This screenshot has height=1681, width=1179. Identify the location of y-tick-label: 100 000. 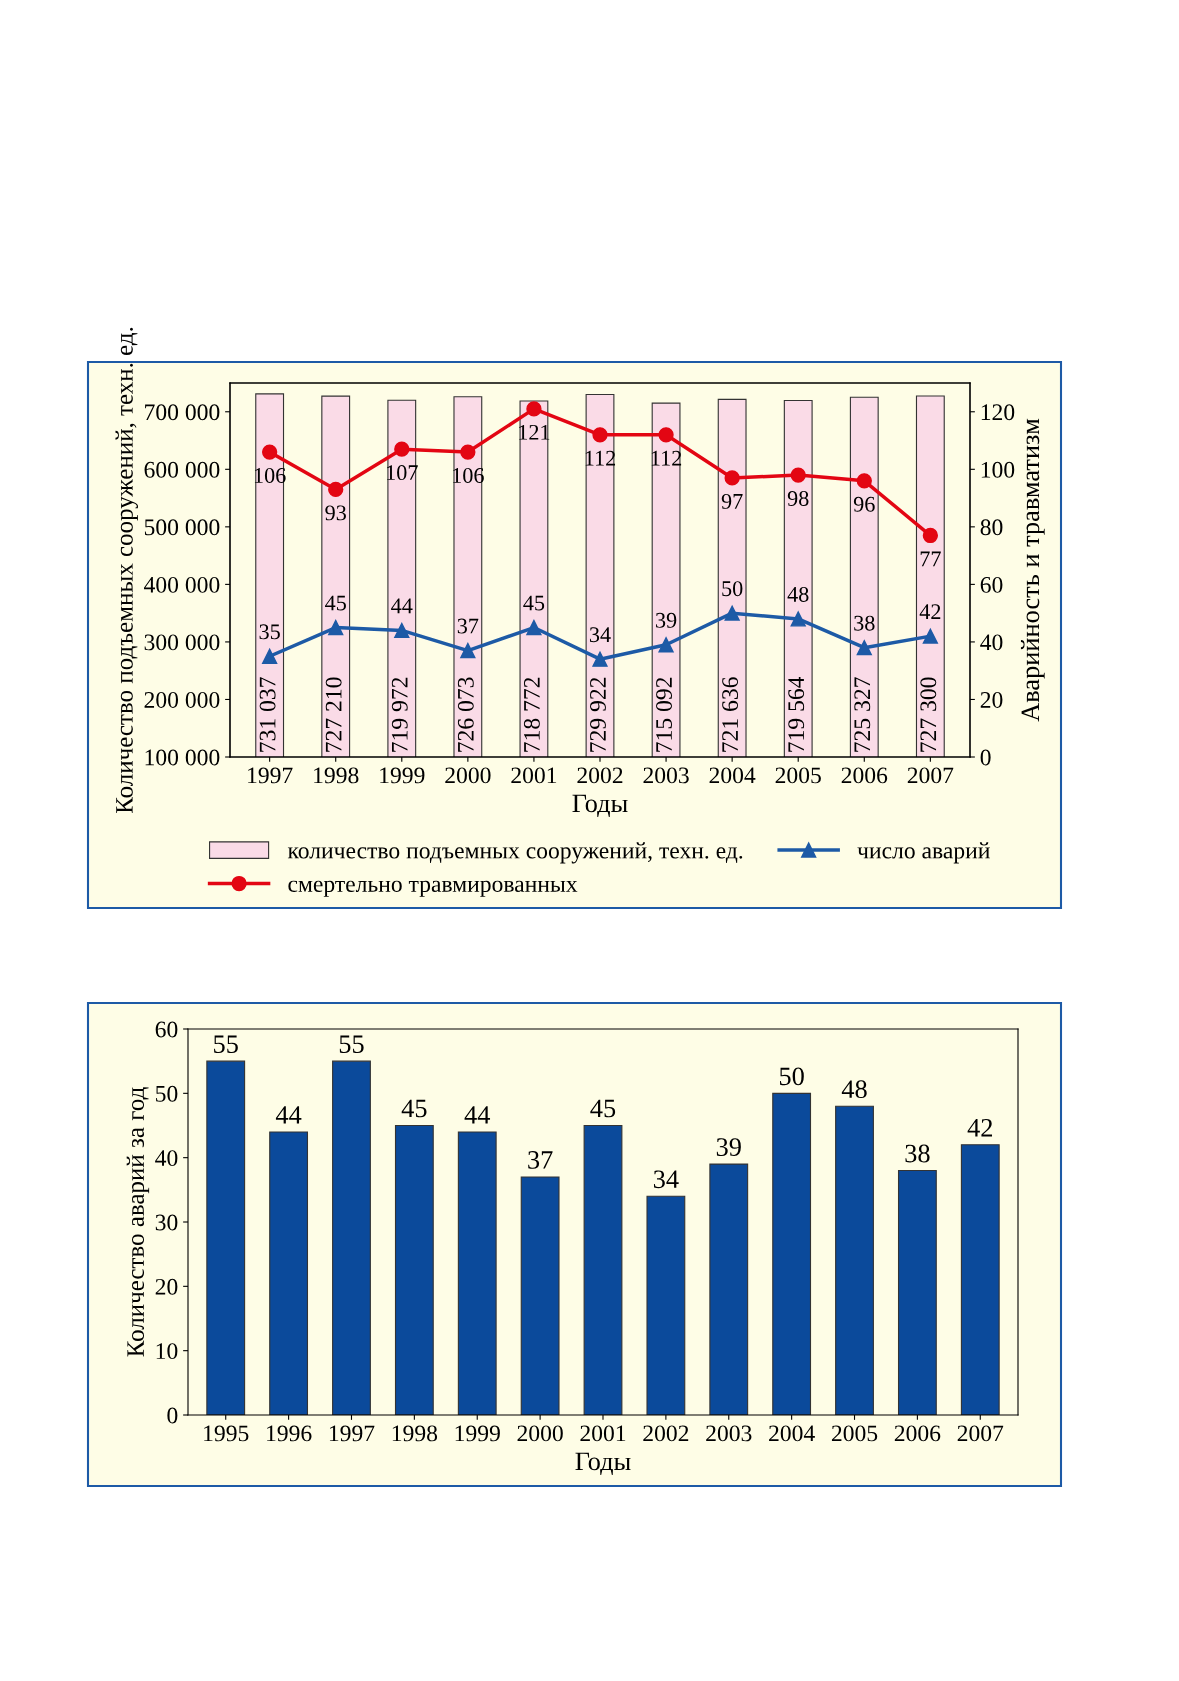
(182, 757).